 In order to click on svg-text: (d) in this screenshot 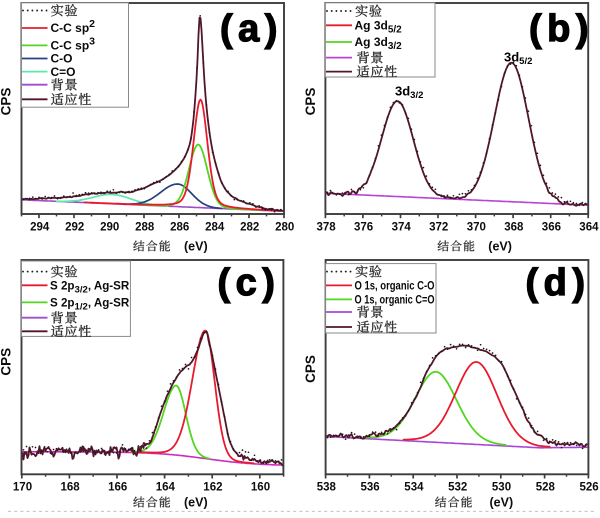, I will do `click(557, 283)`.